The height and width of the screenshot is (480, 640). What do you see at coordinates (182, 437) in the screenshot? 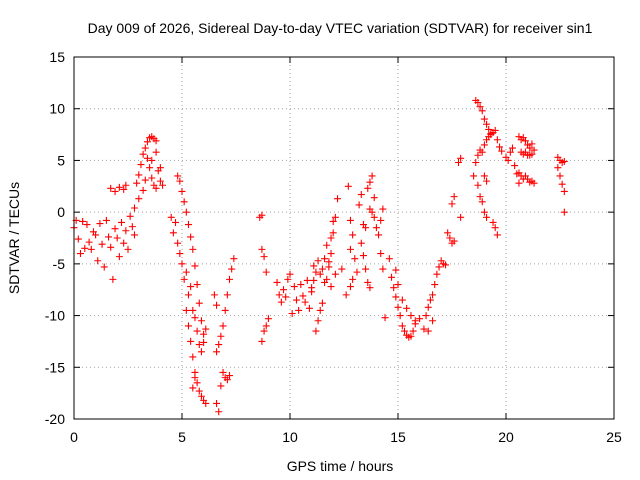
I see `x-tick-label: 5` at bounding box center [182, 437].